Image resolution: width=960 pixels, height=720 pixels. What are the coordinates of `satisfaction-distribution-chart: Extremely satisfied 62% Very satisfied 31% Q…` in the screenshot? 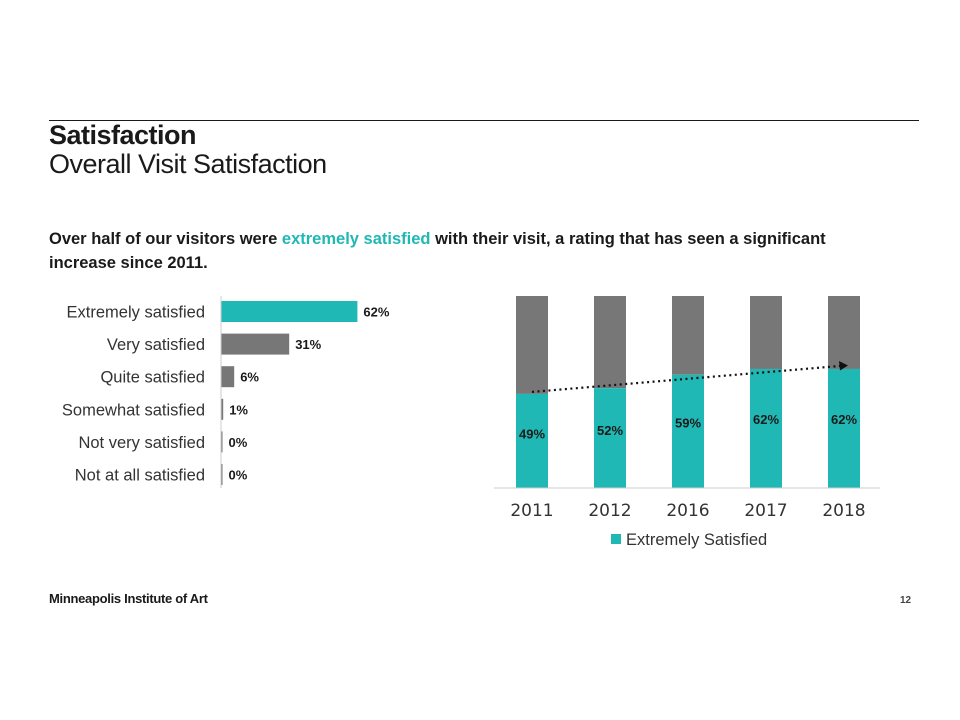 It's located at (226, 392).